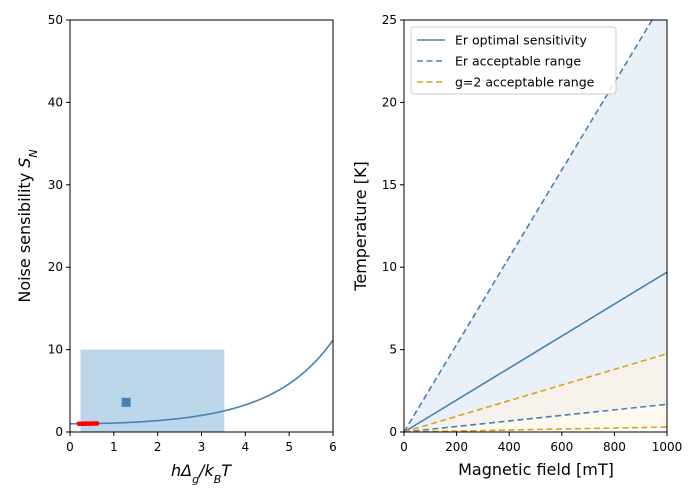 This screenshot has width=700, height=500. What do you see at coordinates (389, 185) in the screenshot?
I see `right-y-tick-label-3: 15` at bounding box center [389, 185].